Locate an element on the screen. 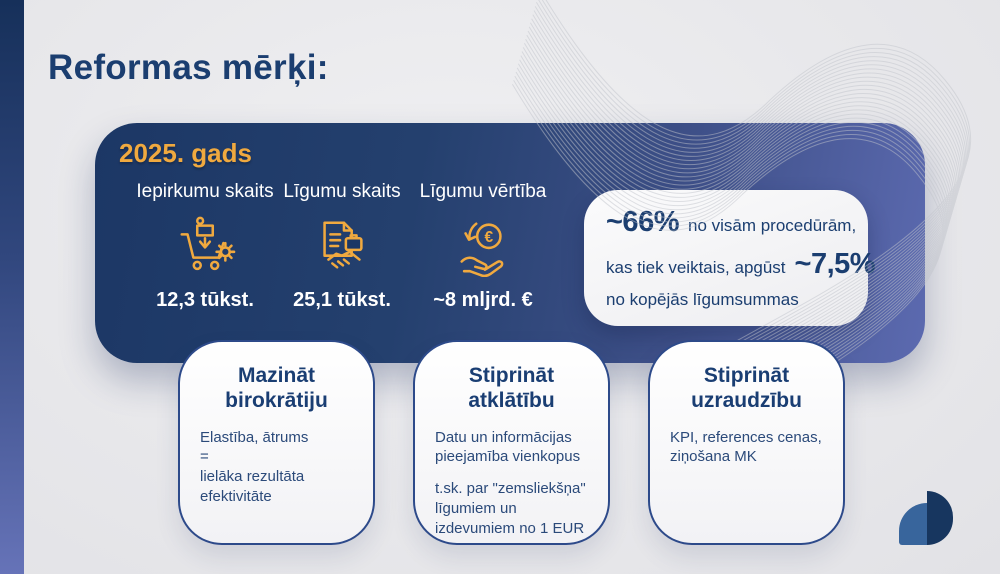 This screenshot has height=574, width=1000. stat-value: 12,3 tūkst. is located at coordinates (205, 300).